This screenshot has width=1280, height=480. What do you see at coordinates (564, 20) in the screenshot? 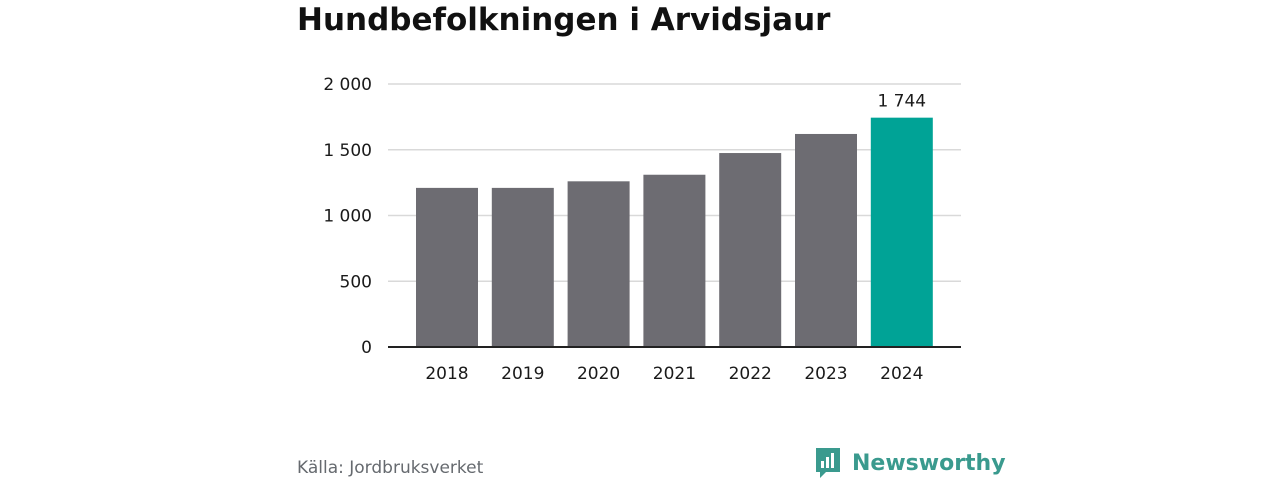
I see `chart-title: Hundbefolkningen i Arvidsjaur` at bounding box center [564, 20].